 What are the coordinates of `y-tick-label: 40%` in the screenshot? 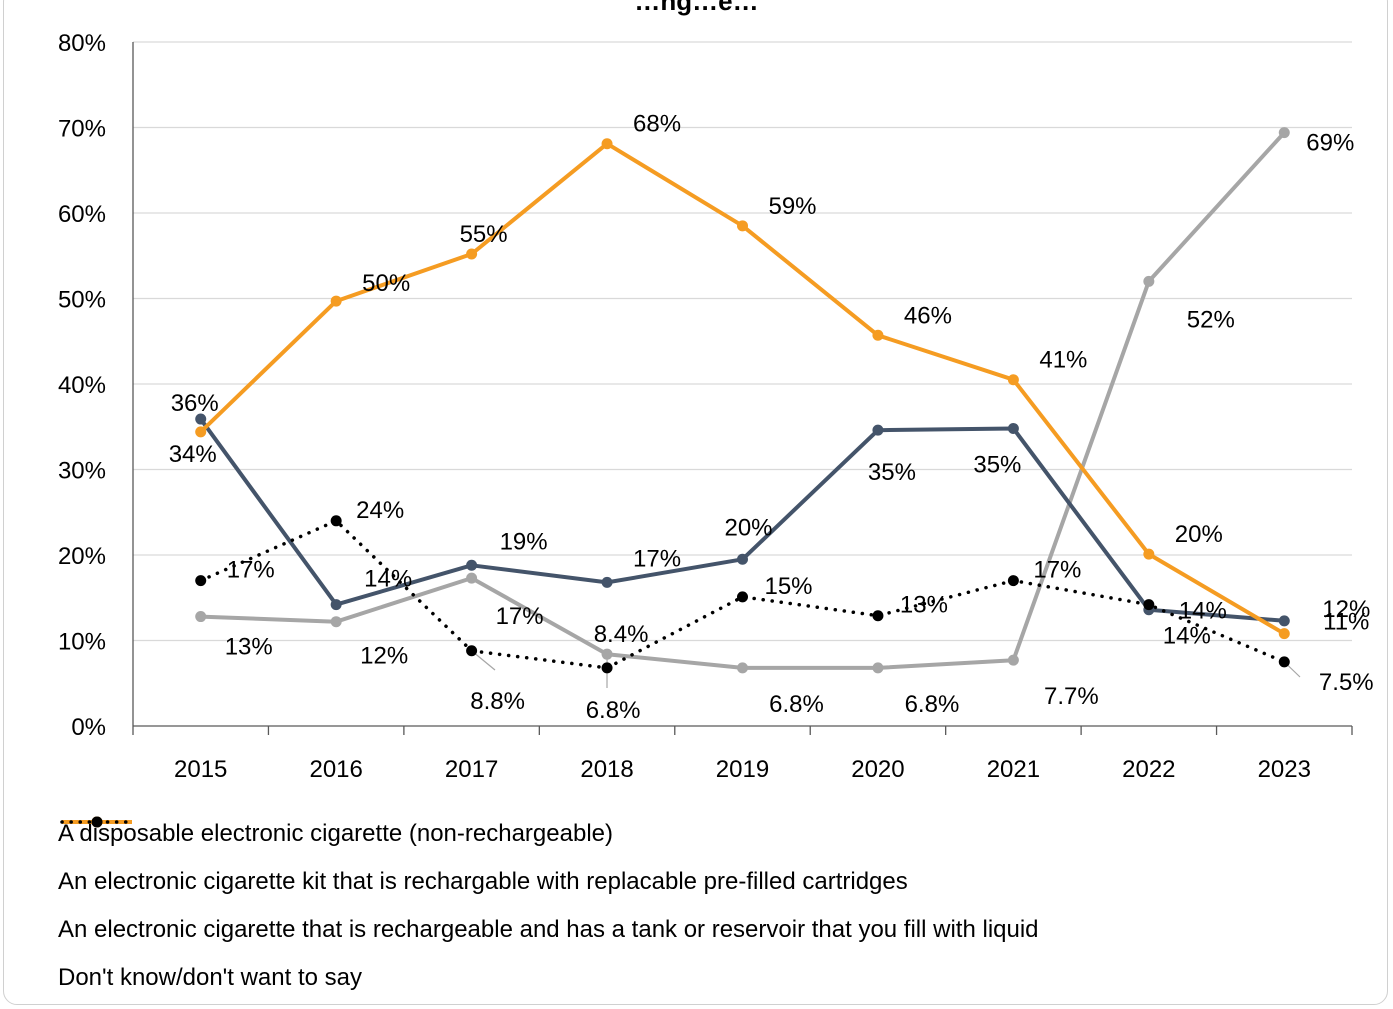 It's located at (82, 385).